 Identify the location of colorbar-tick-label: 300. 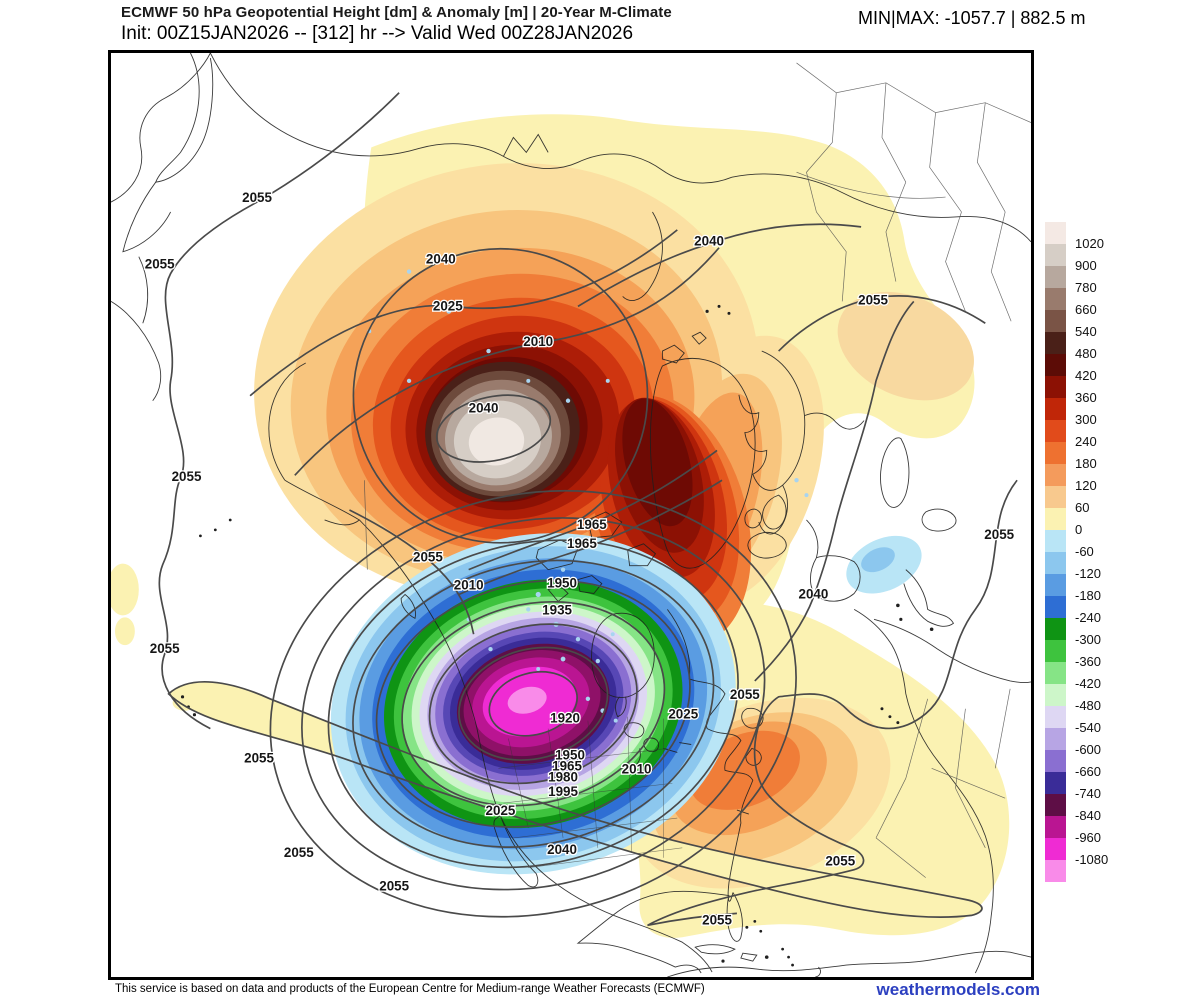
(1086, 419).